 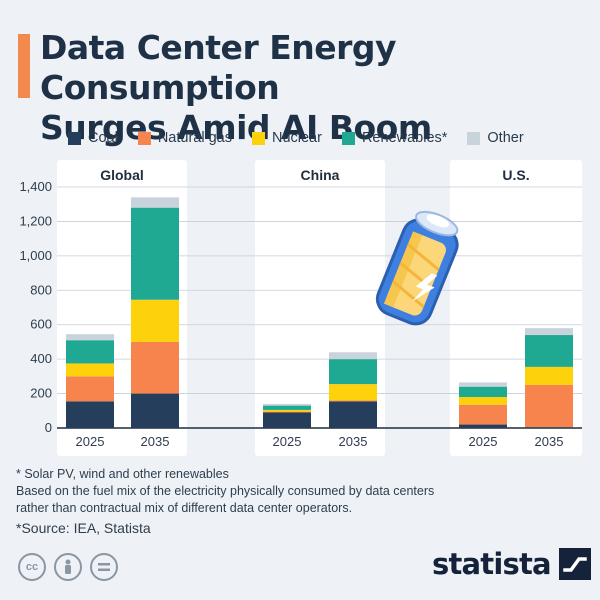 What do you see at coordinates (41, 358) in the screenshot?
I see `y-tick-label-400: 400` at bounding box center [41, 358].